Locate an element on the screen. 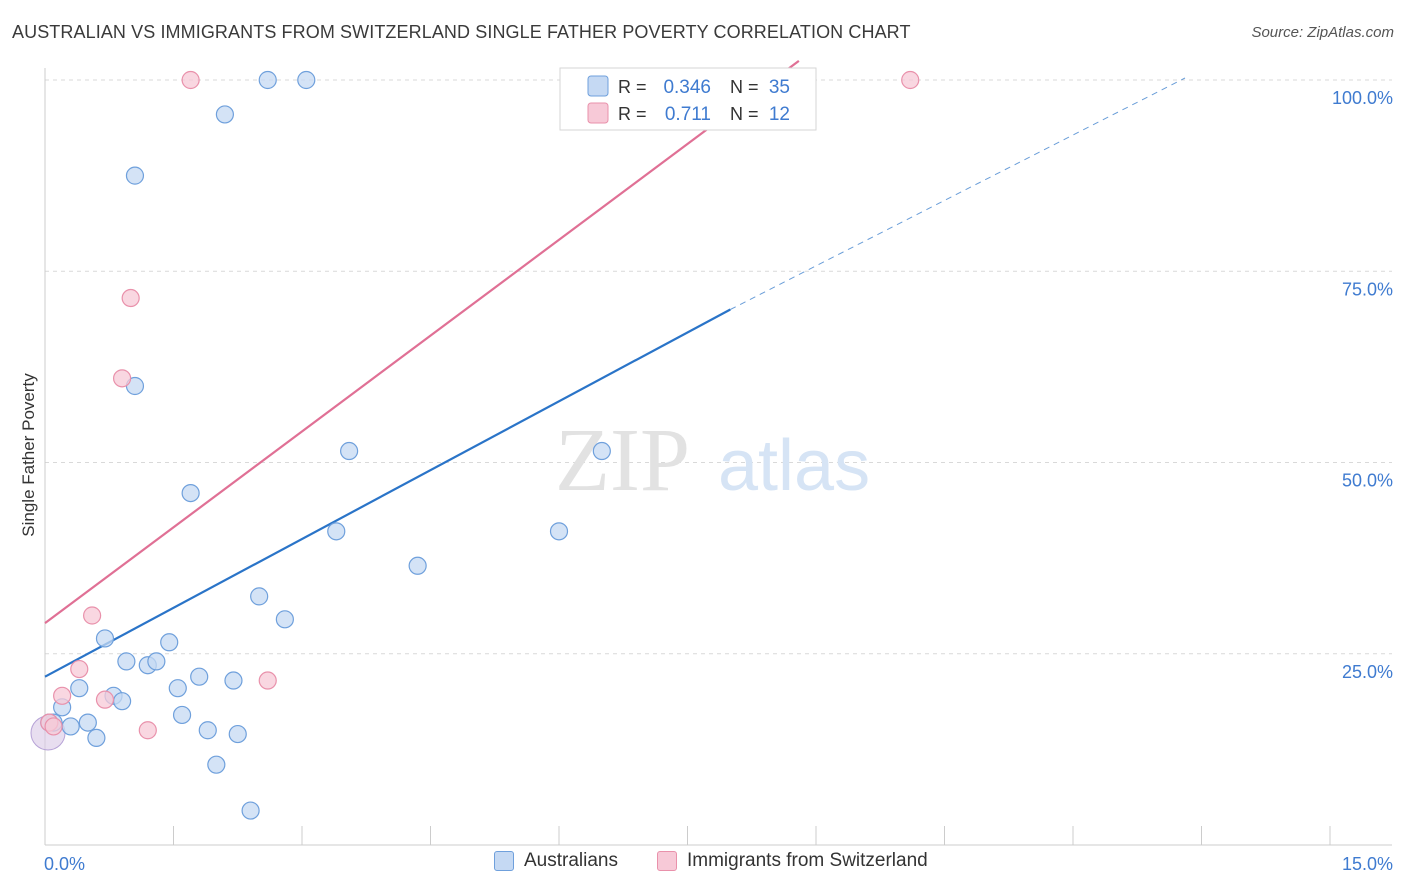 The width and height of the screenshot is (1406, 892). legend-top-r-label-0: R = is located at coordinates (632, 87).